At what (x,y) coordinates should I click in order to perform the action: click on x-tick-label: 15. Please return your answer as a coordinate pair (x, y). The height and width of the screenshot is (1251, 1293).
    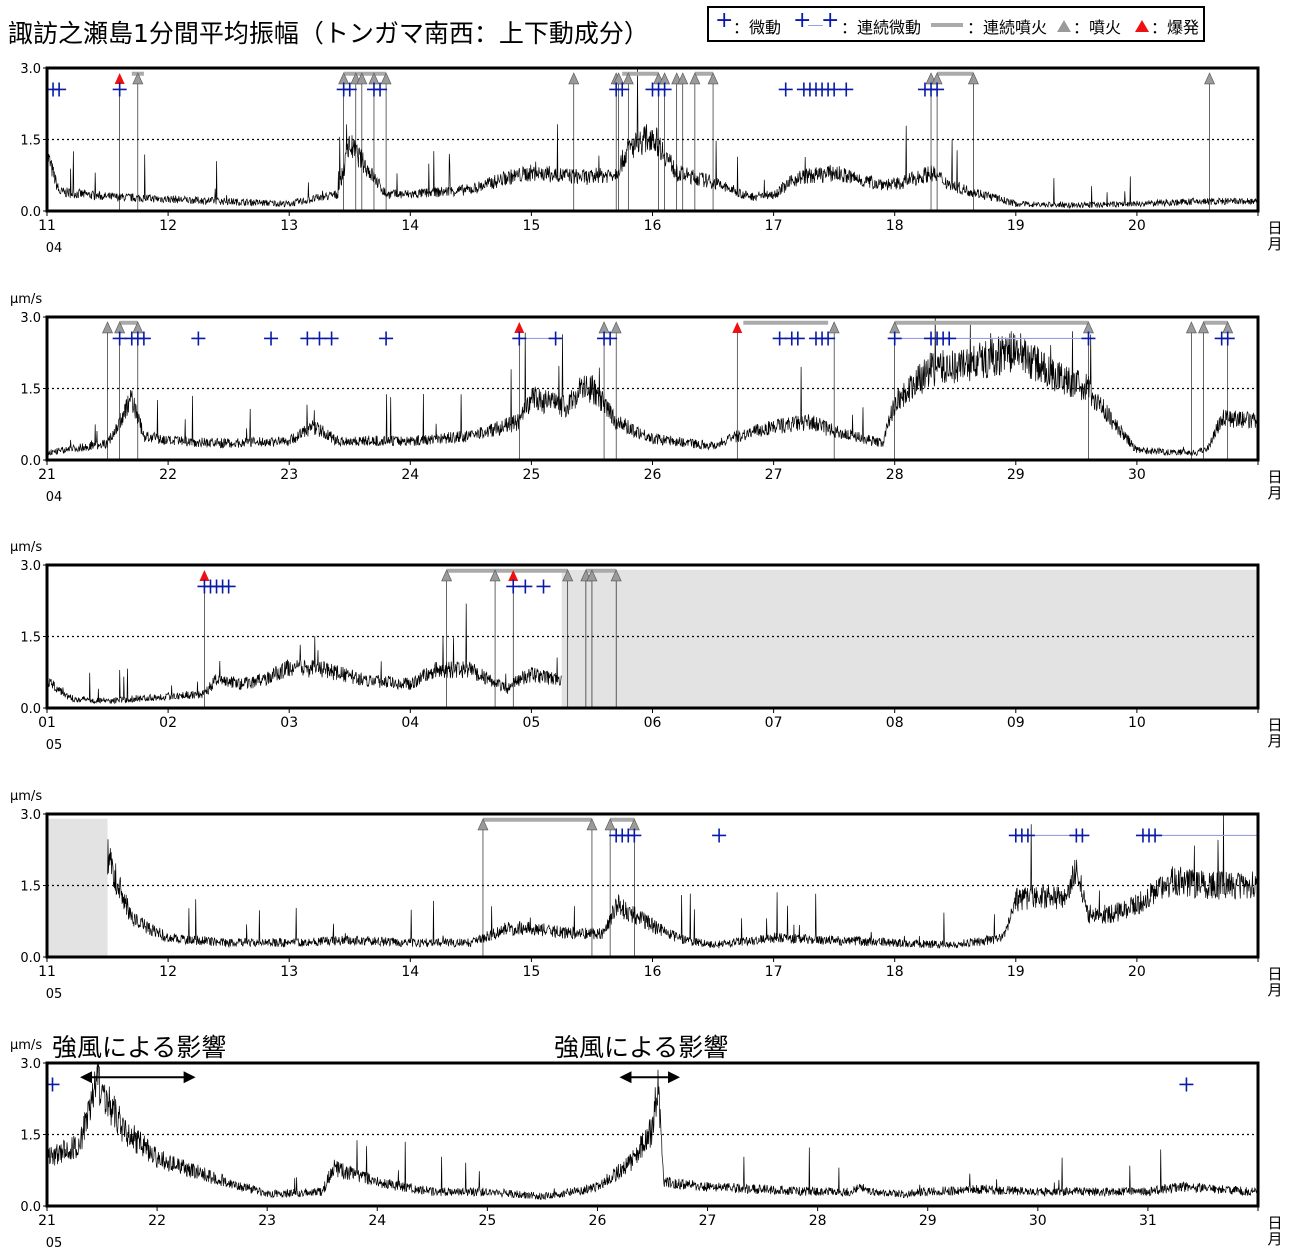
    Looking at the image, I should click on (531, 972).